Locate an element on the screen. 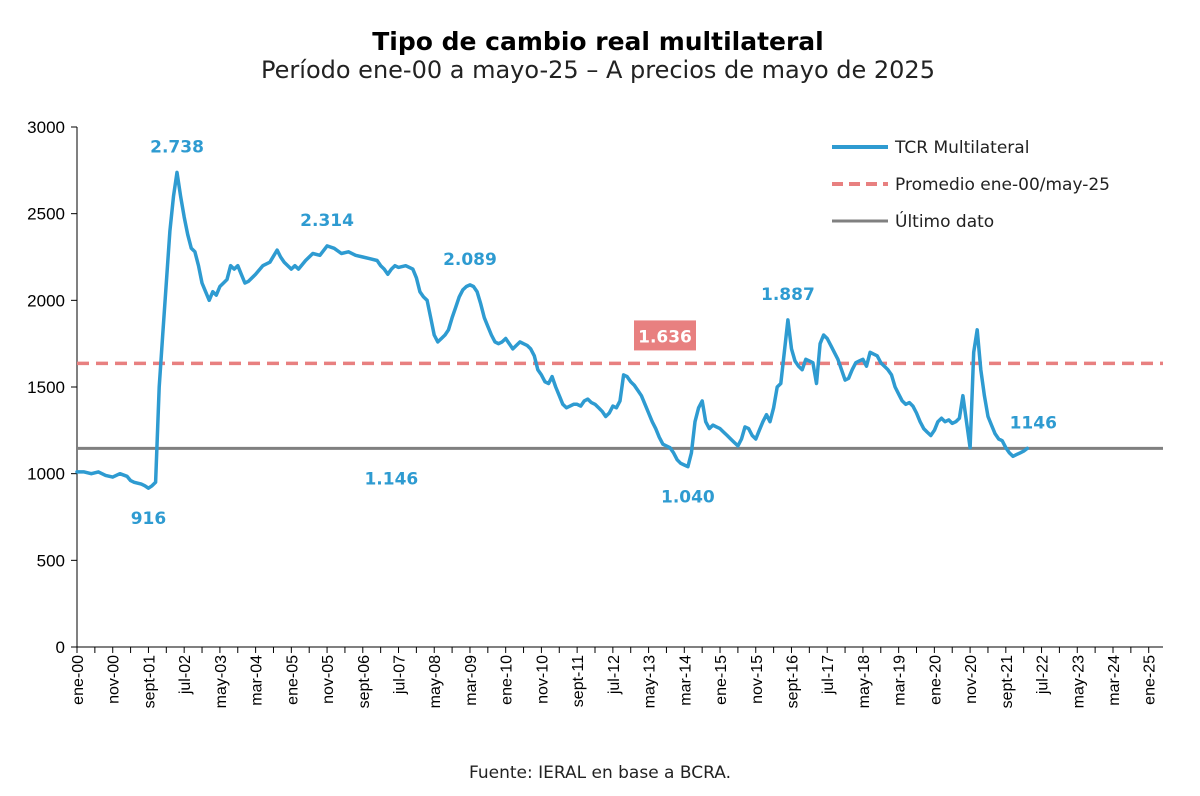  x-tick-label: ene-00 is located at coordinates (78, 680).